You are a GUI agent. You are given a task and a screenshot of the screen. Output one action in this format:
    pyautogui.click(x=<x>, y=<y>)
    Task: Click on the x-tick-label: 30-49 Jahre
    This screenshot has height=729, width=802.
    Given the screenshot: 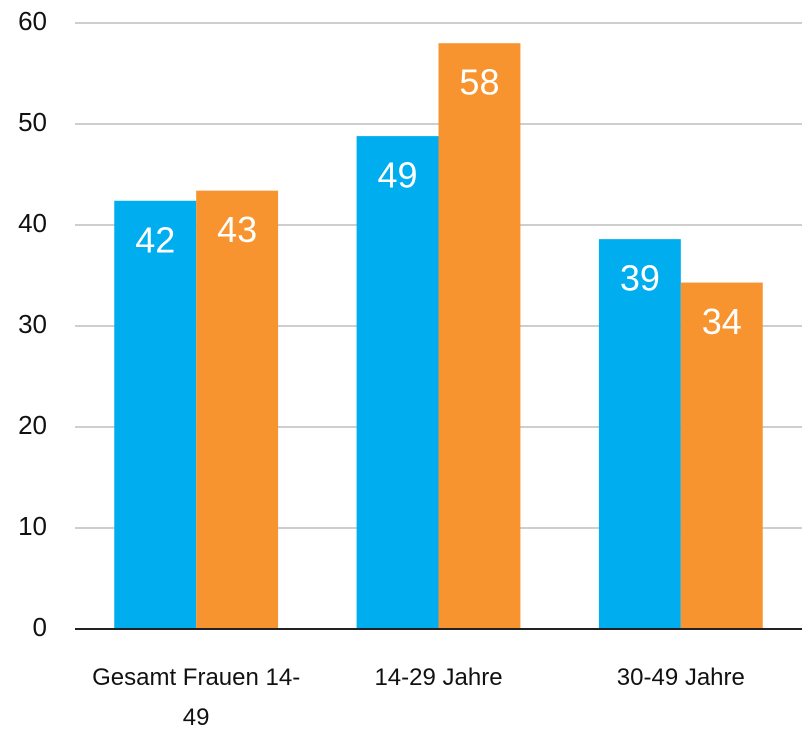 What is the action you would take?
    pyautogui.click(x=680, y=677)
    